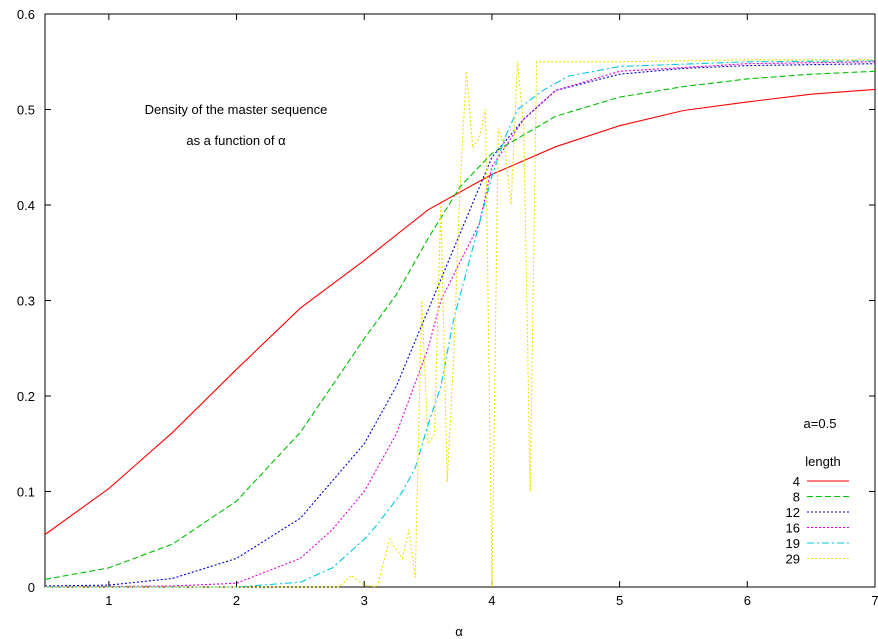 The height and width of the screenshot is (639, 878). Describe the element at coordinates (26, 396) in the screenshot. I see `y-tick-label: 0.2` at that location.